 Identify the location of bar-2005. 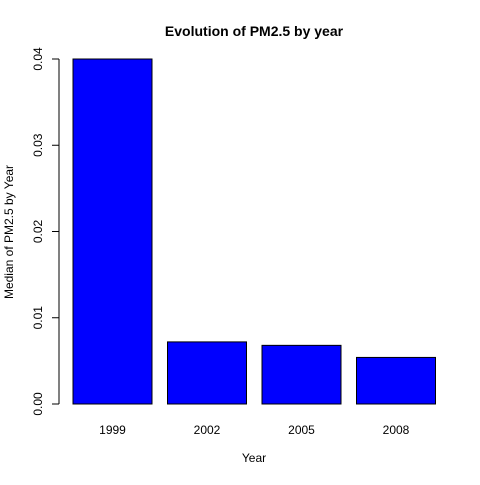
(301, 374).